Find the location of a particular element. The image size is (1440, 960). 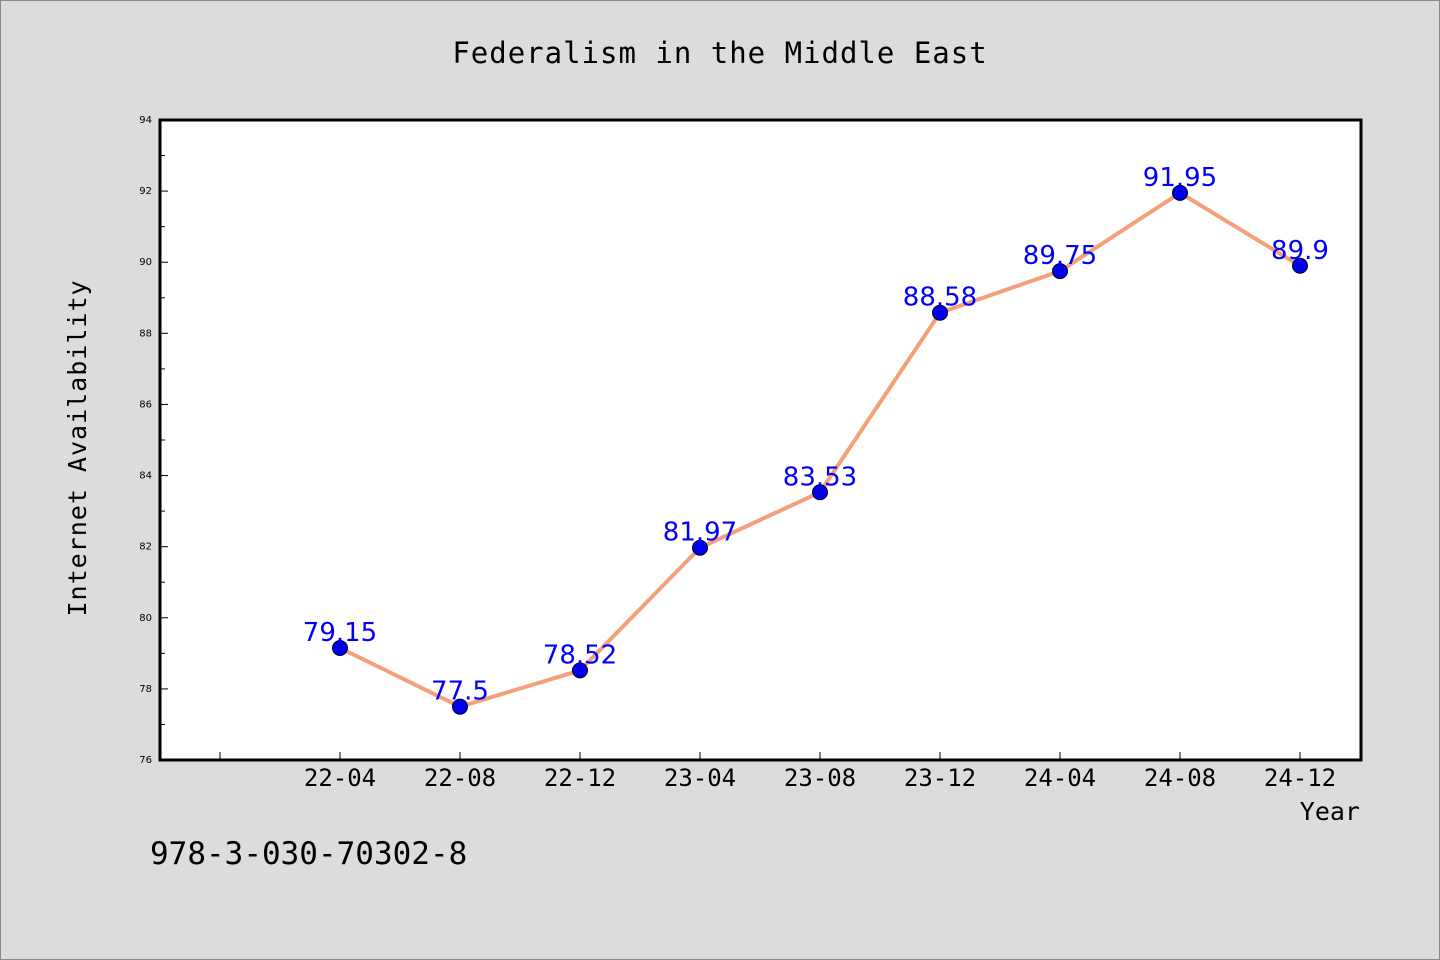

data-label: 77.5 is located at coordinates (460, 692).